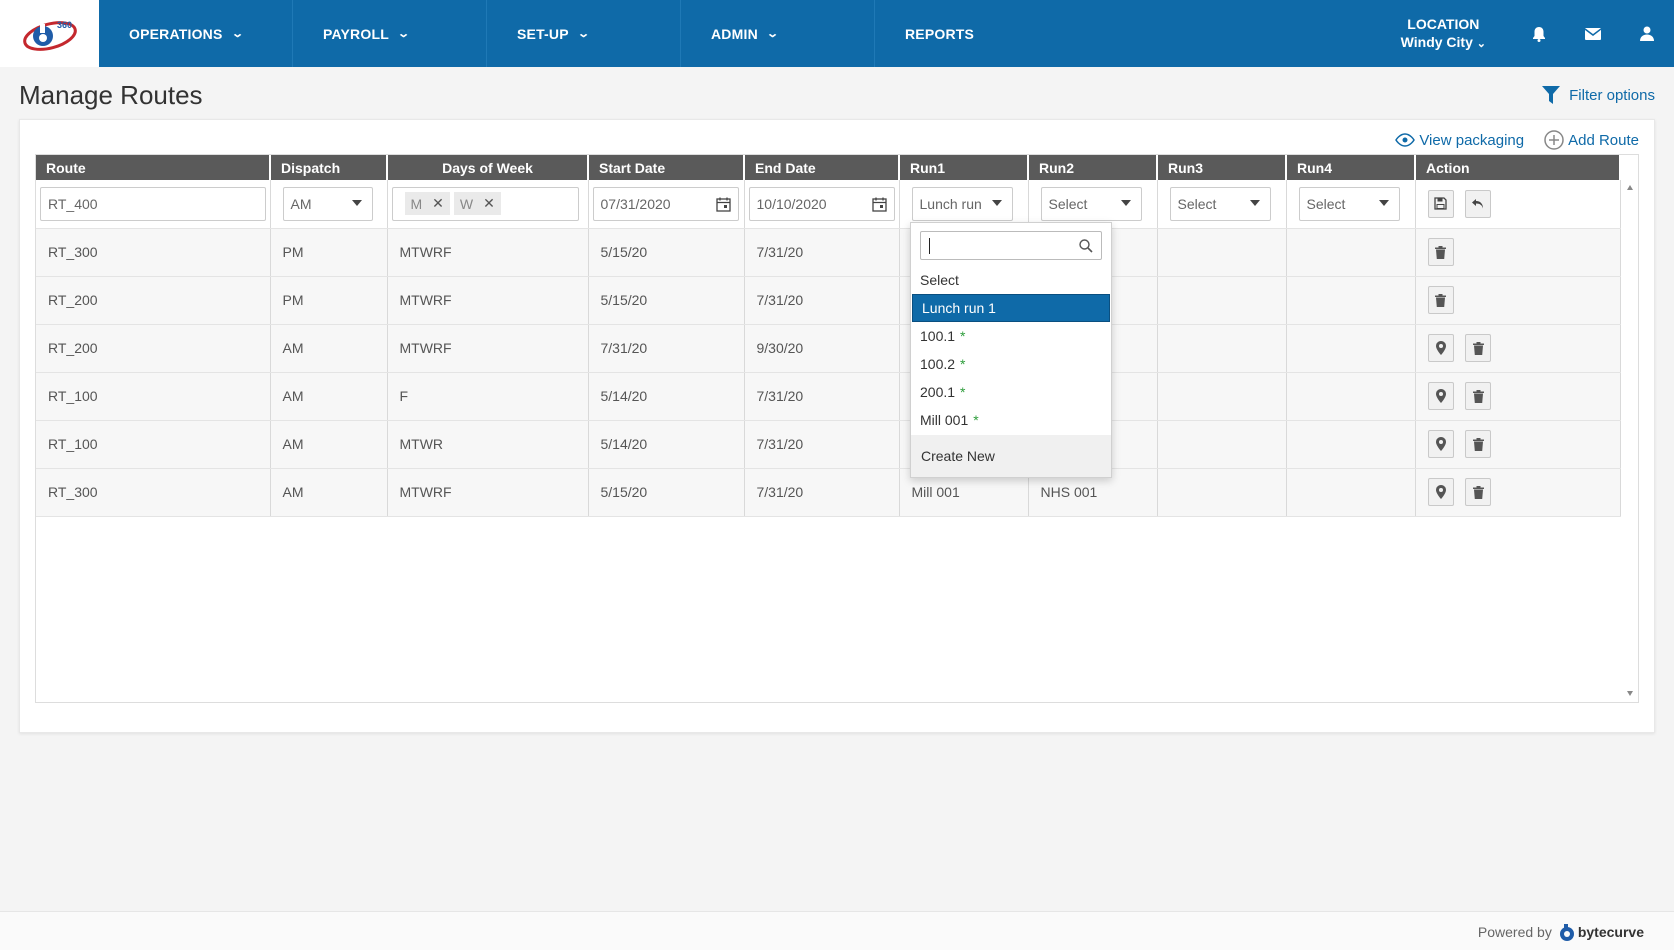 This screenshot has width=1674, height=950. What do you see at coordinates (153, 167) in the screenshot?
I see `header-route: Route` at bounding box center [153, 167].